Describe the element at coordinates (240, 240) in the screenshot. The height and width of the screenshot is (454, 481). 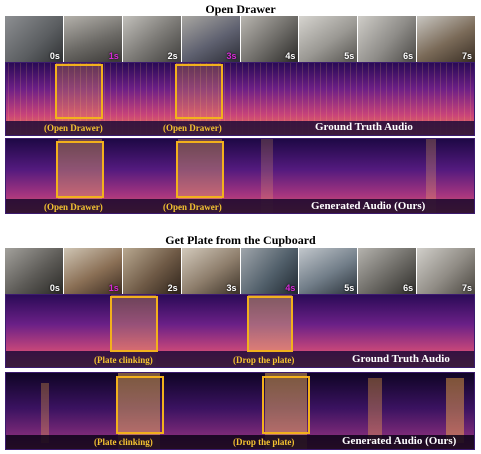
I see `panel2-title: Get Plate from the Cupboard` at that location.